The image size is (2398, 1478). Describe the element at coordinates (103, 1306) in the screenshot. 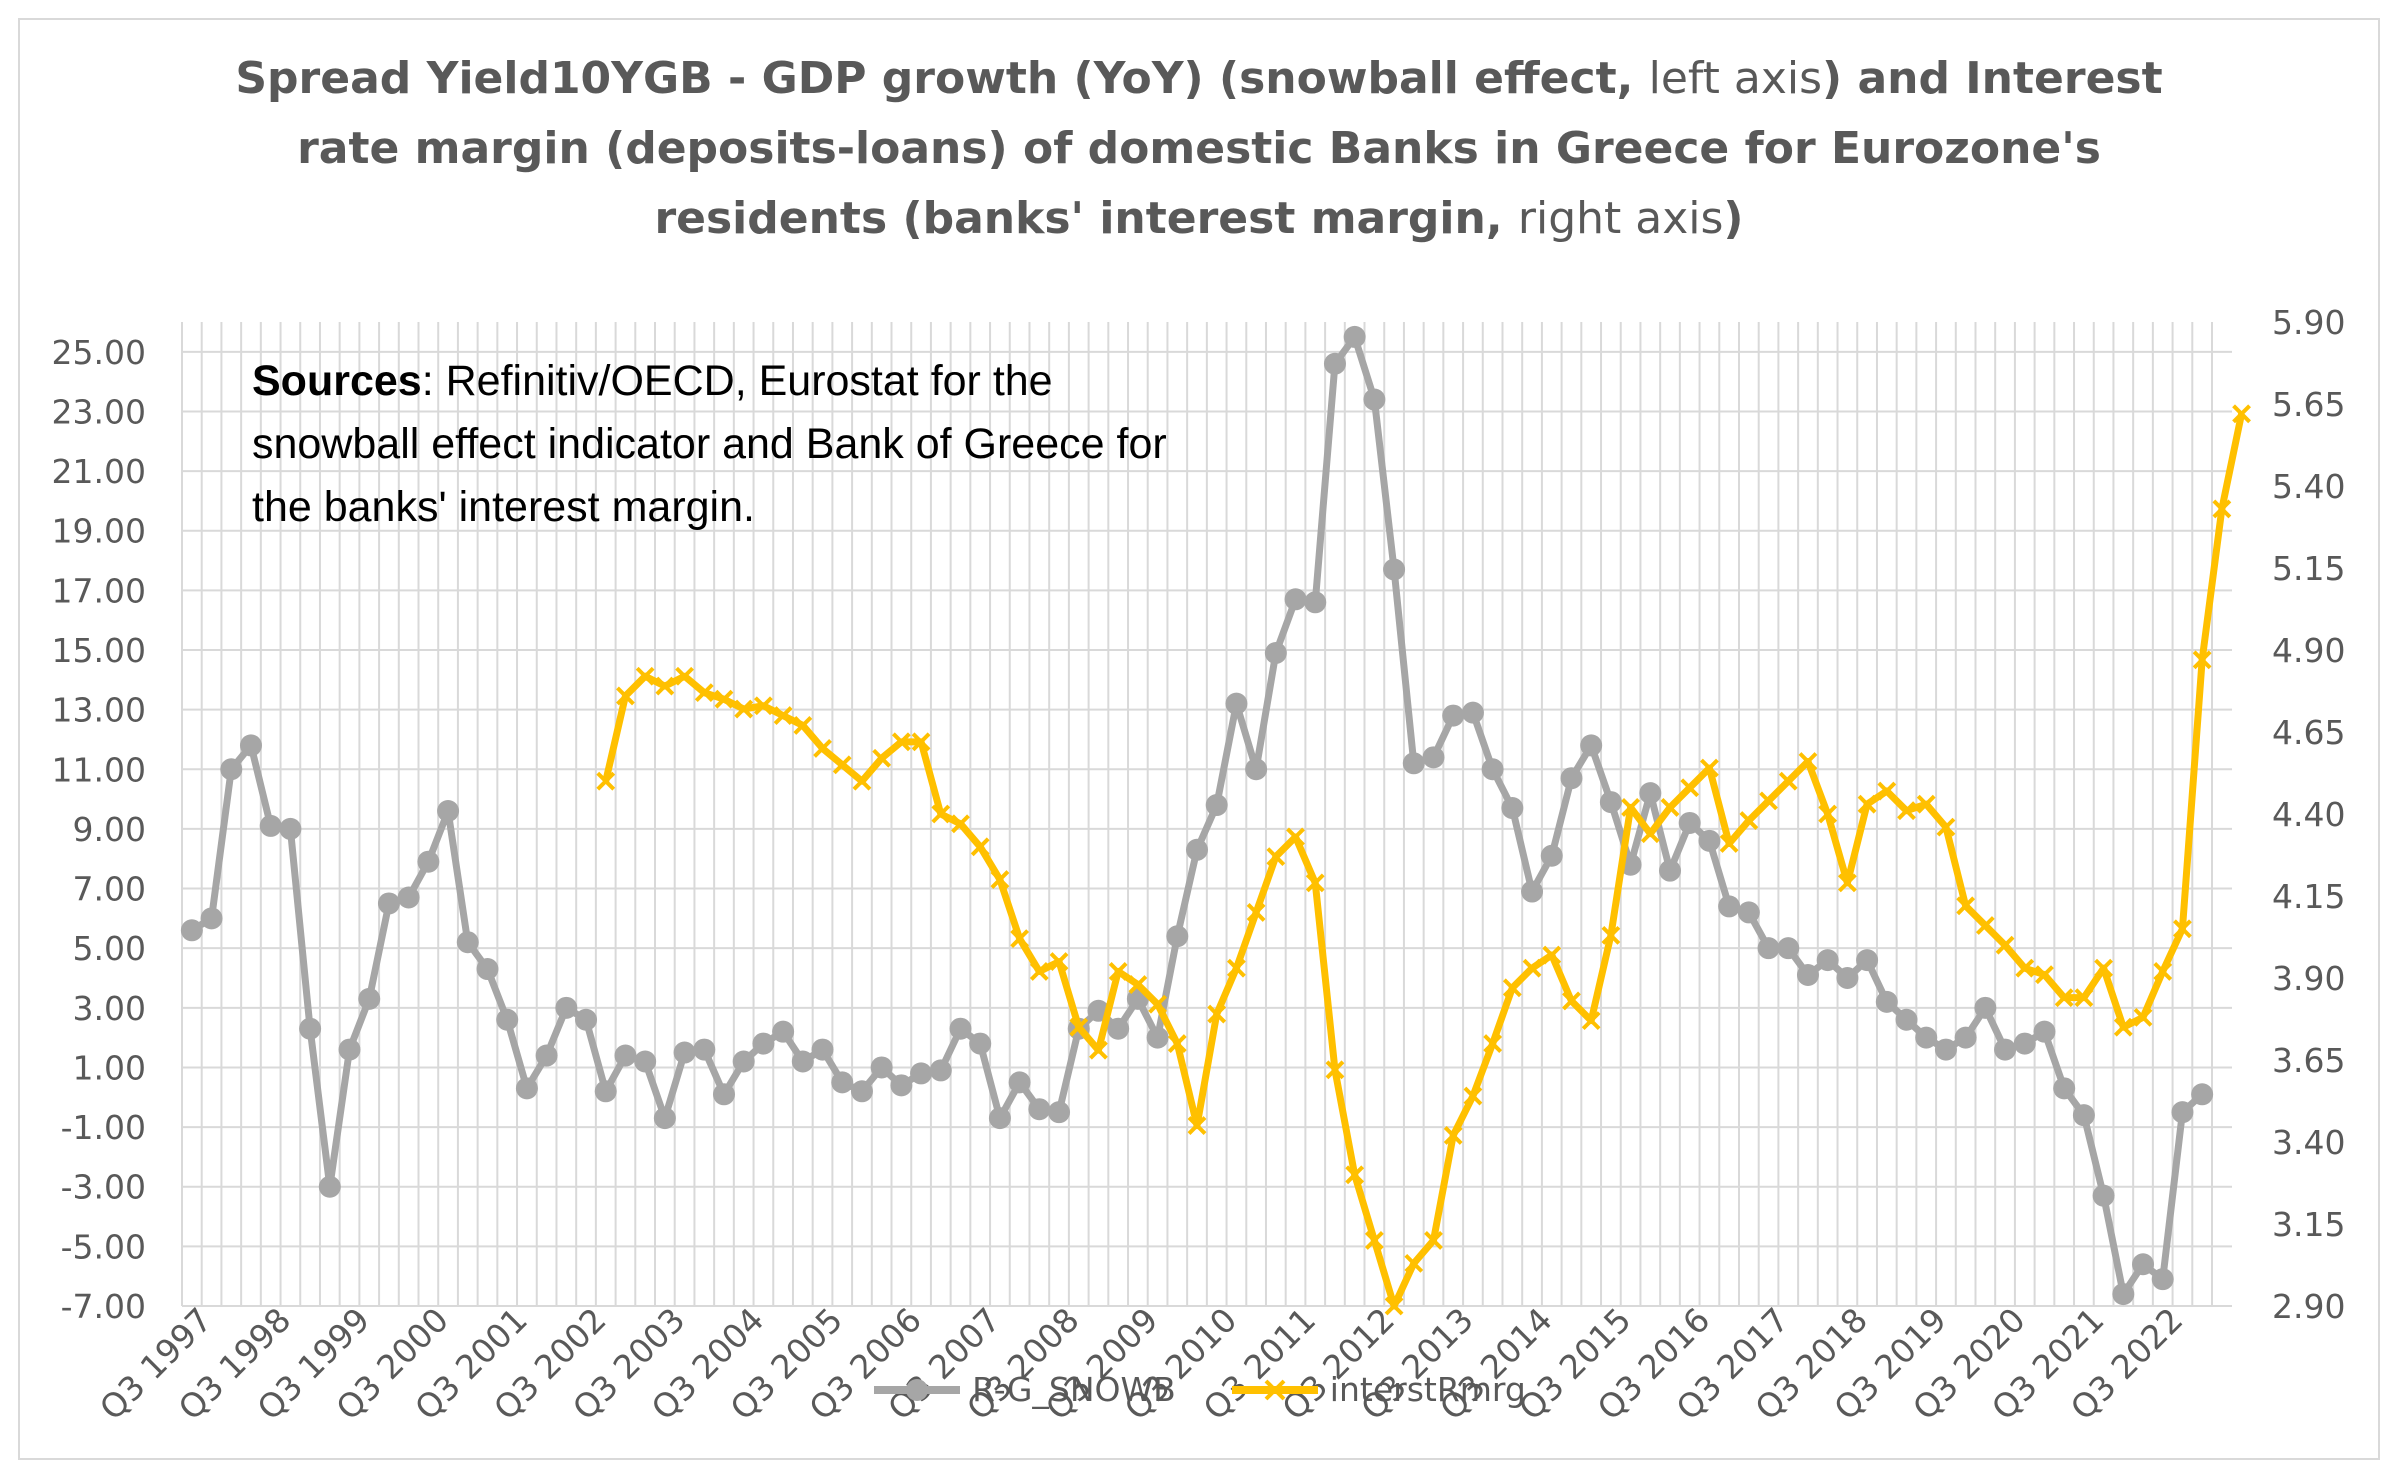

I see `y-left-tick-label: -7.00` at that location.